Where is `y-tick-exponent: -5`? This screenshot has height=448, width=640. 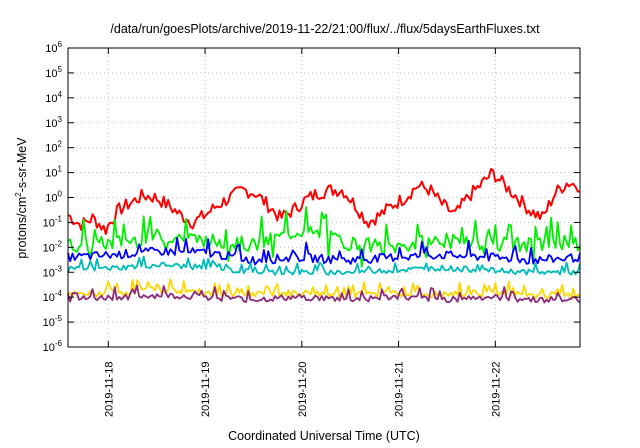
y-tick-exponent: -5 is located at coordinates (59, 318).